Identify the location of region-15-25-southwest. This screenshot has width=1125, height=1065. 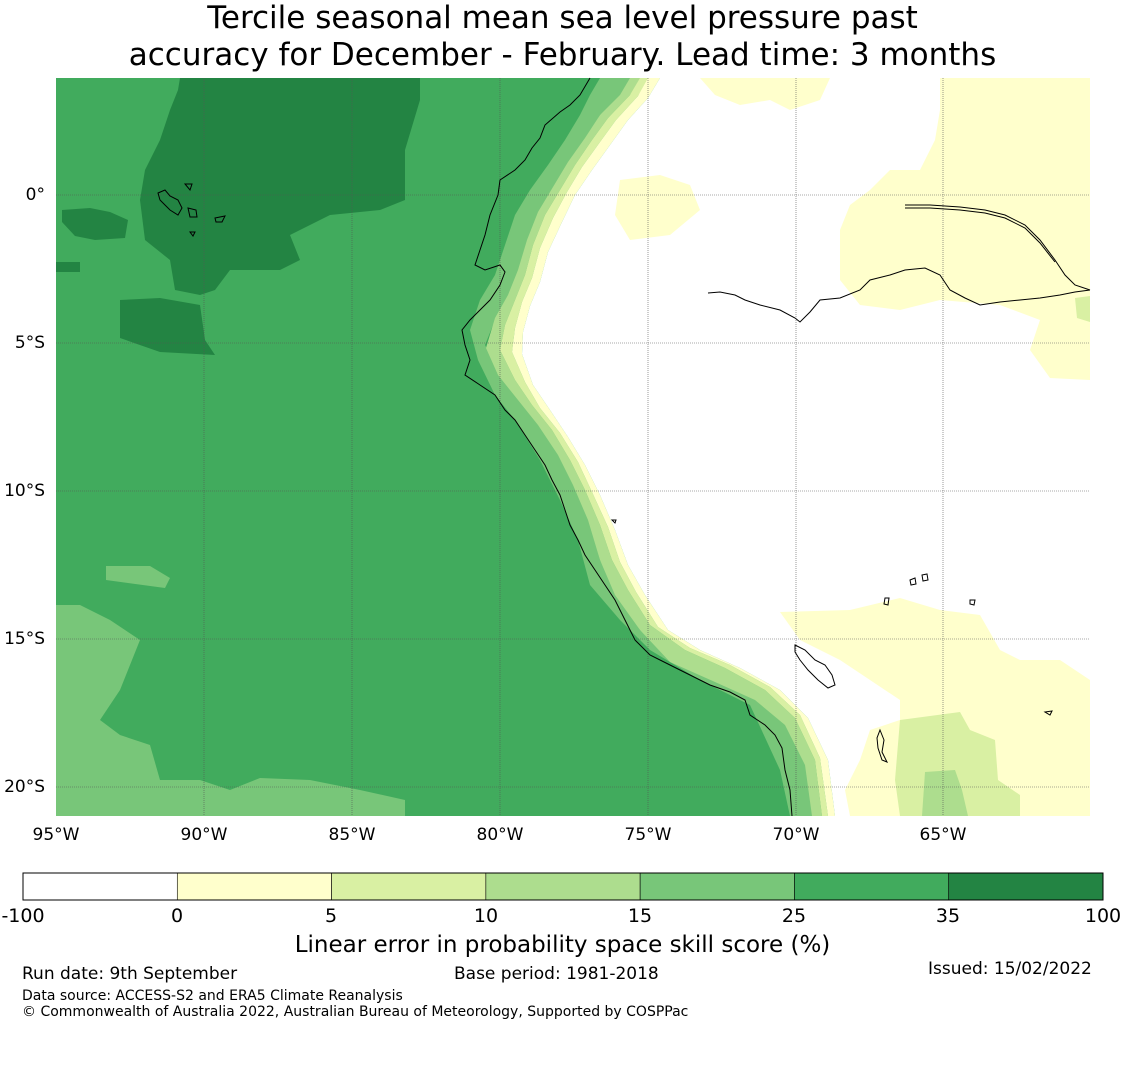
(230, 710).